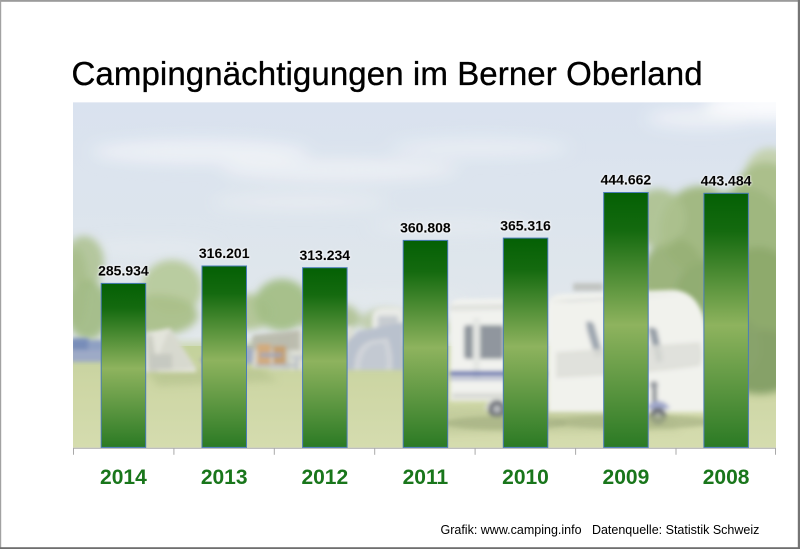 The height and width of the screenshot is (549, 800). What do you see at coordinates (726, 181) in the screenshot?
I see `svg-text: 443.484` at bounding box center [726, 181].